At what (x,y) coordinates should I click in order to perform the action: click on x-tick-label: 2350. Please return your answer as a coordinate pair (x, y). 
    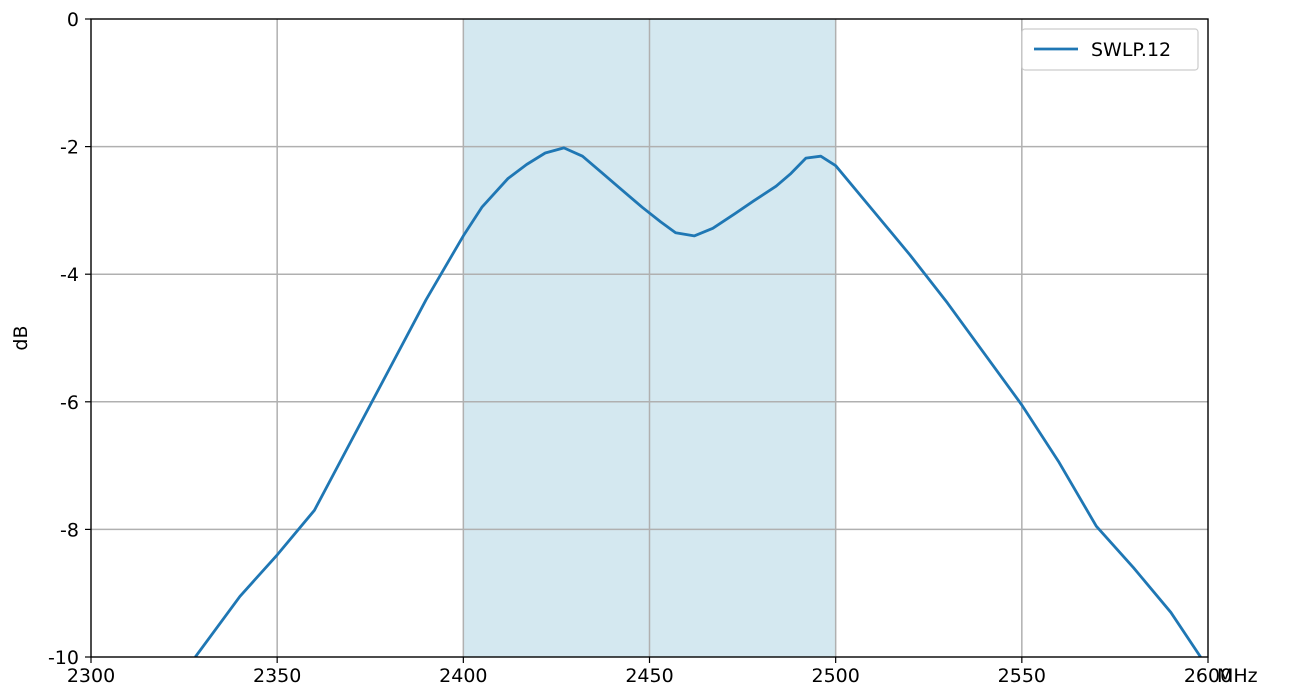
    Looking at the image, I should click on (277, 676).